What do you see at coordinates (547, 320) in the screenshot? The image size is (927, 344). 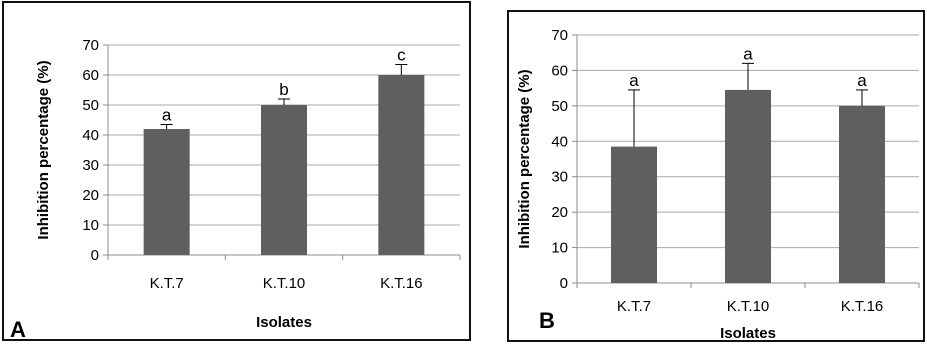 I see `panel-letter: B` at bounding box center [547, 320].